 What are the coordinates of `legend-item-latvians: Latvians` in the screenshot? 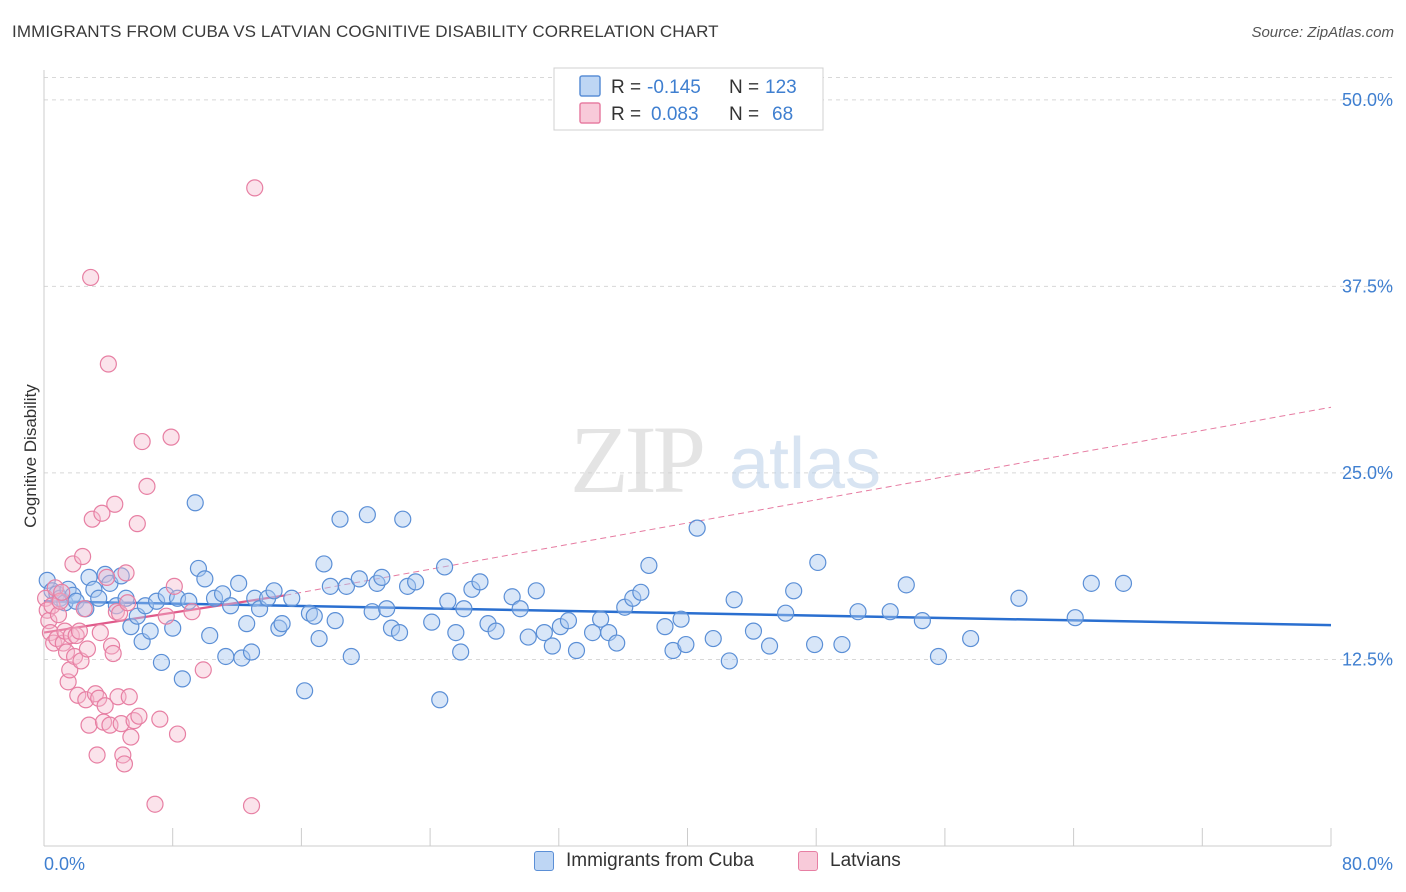 It's located at (849, 861).